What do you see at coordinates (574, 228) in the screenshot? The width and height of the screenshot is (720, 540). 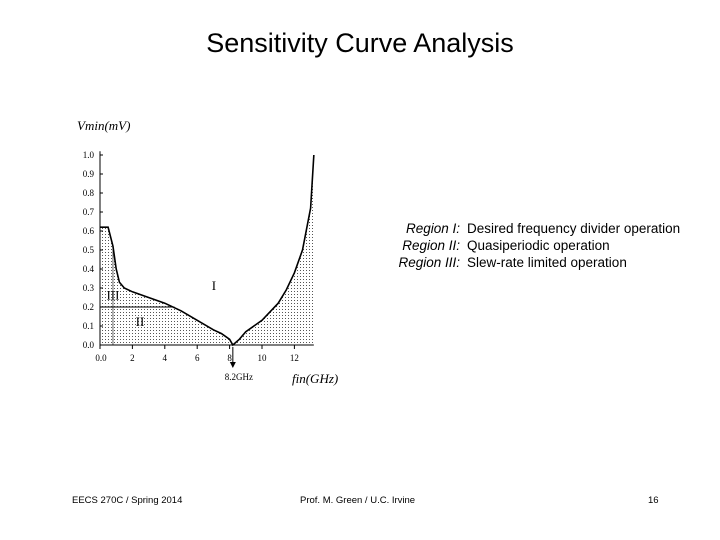 I see `region-description: Desired frequency divider operation` at bounding box center [574, 228].